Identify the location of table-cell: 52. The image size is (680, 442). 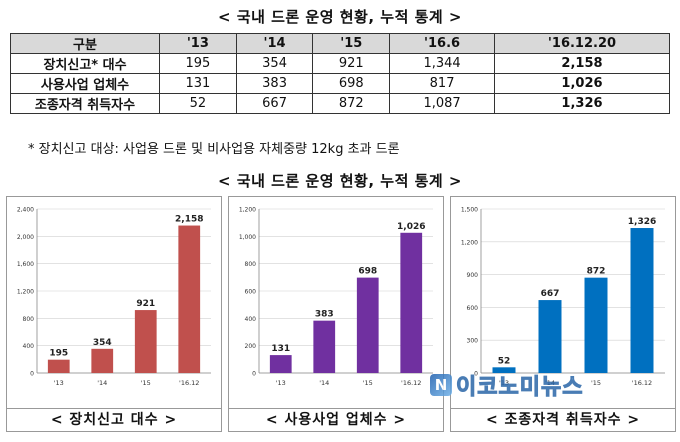
(198, 103).